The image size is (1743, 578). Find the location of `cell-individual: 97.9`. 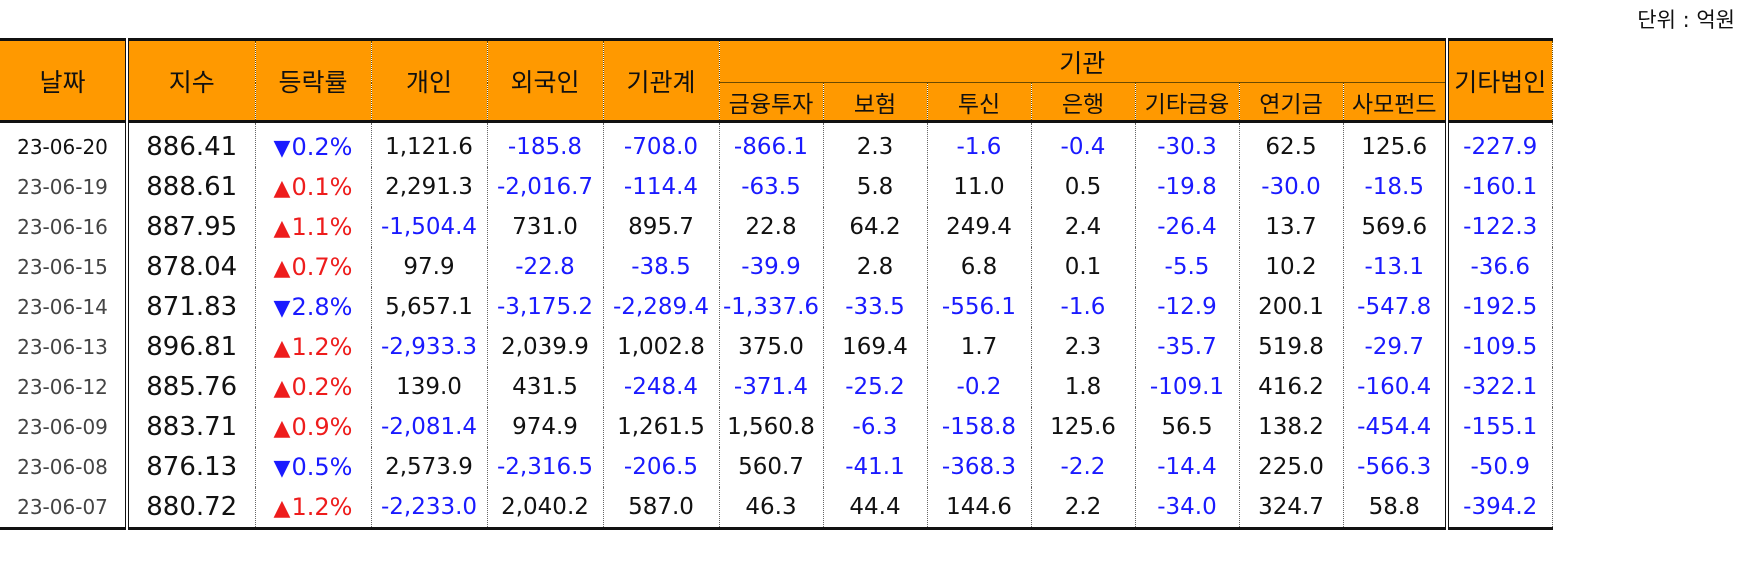

cell-individual: 97.9 is located at coordinates (429, 267).